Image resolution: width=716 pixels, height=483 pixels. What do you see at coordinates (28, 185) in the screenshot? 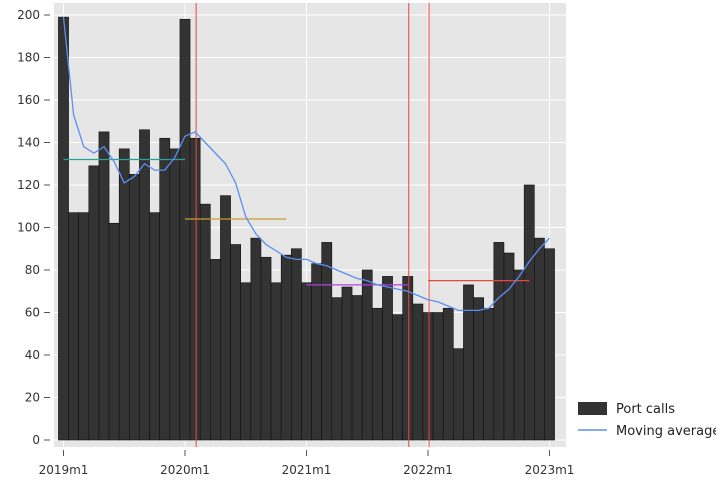
I see `y-tick-label: 120` at bounding box center [28, 185].